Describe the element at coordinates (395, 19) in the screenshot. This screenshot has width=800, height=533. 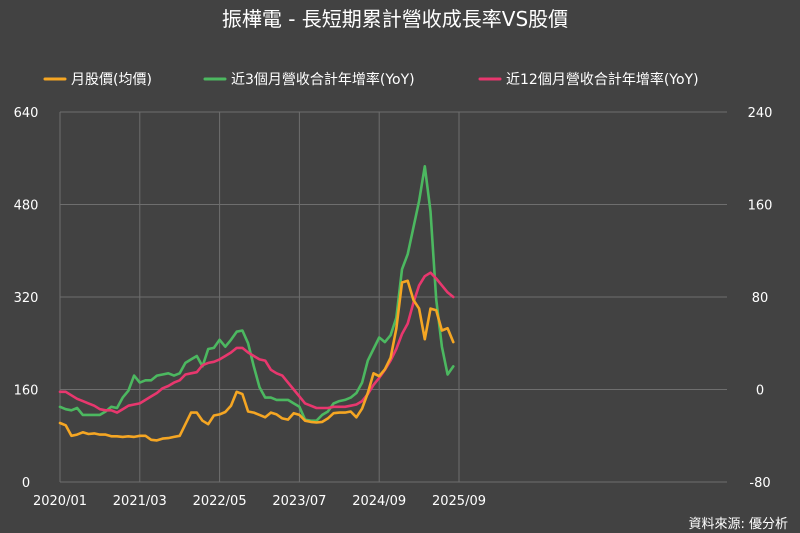
I see `chart-title: 振樺電 - 長短期累計營收成長率VS股價` at that location.